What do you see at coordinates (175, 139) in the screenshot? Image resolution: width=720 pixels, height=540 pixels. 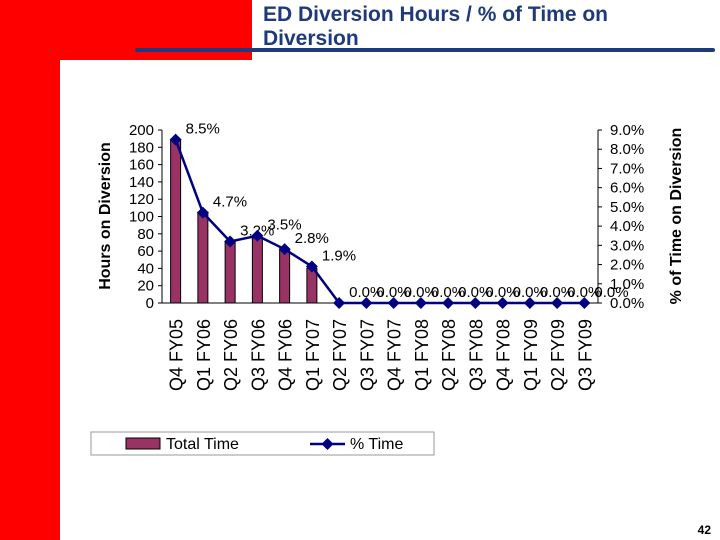 I see `point-marker-q4-fy05` at bounding box center [175, 139].